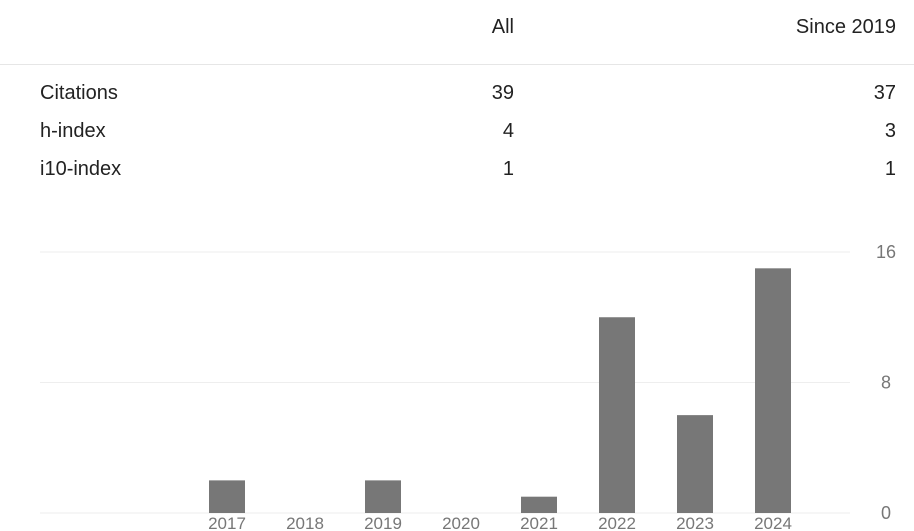 The width and height of the screenshot is (914, 531). What do you see at coordinates (695, 464) in the screenshot?
I see `bar-2023` at bounding box center [695, 464].